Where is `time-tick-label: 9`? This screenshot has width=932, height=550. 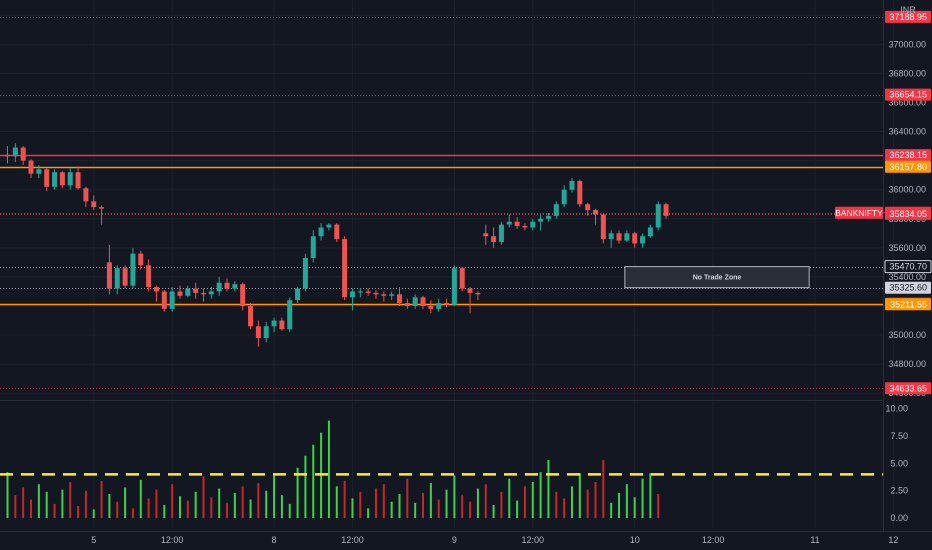
time-tick-label: 9 is located at coordinates (454, 540).